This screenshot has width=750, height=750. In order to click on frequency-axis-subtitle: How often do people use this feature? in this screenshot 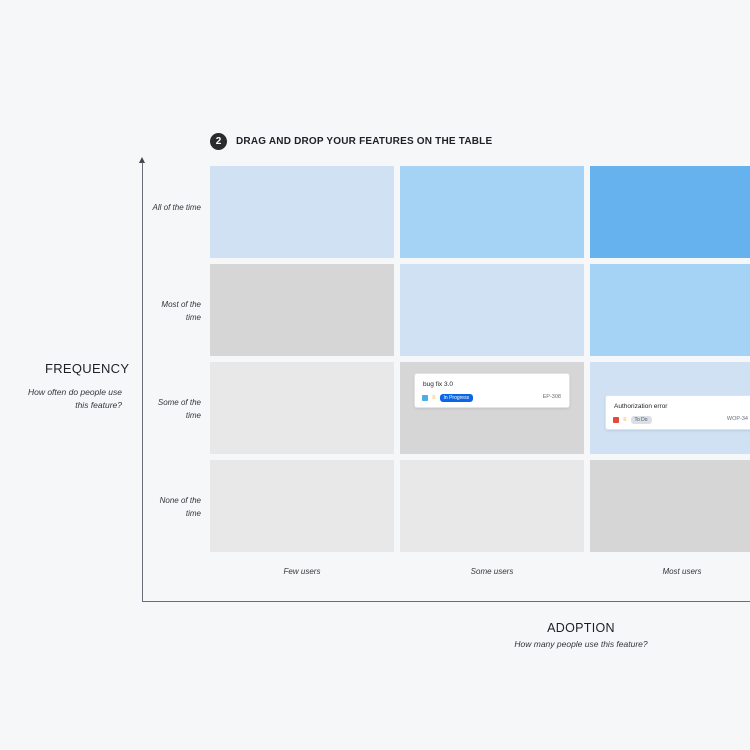, I will do `click(74, 398)`.